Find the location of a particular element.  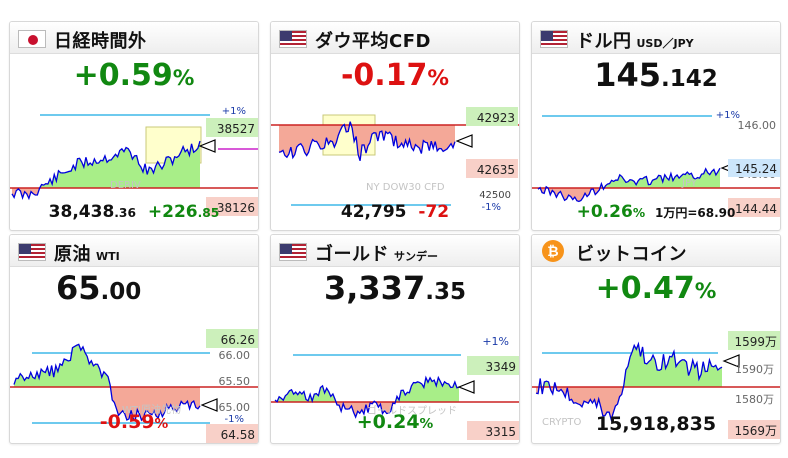

axis-mid-label: 65.50 is located at coordinates (235, 381).